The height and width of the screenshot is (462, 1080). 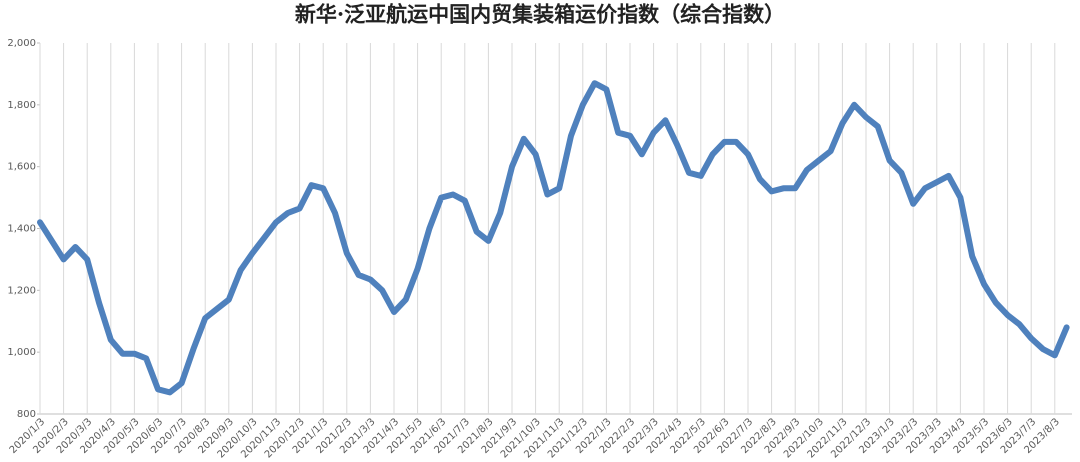 I want to click on y-tick-label: 1,600, so click(x=21, y=167).